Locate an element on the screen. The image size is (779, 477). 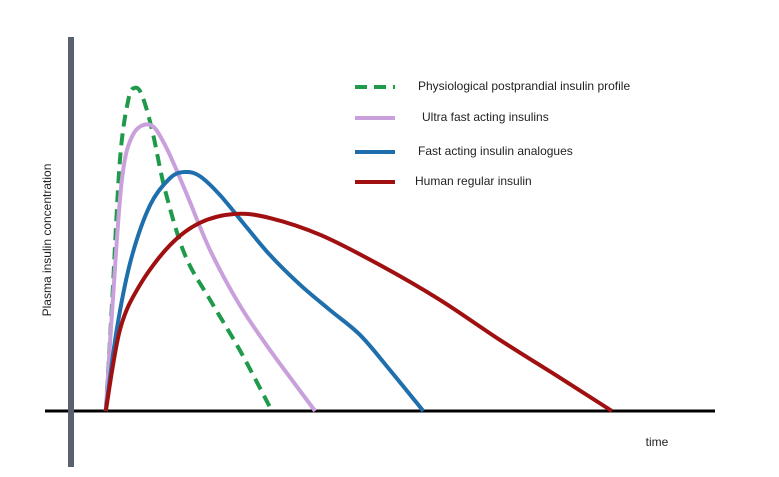
y-axis-label: Plasma insulin concentration is located at coordinates (47, 240).